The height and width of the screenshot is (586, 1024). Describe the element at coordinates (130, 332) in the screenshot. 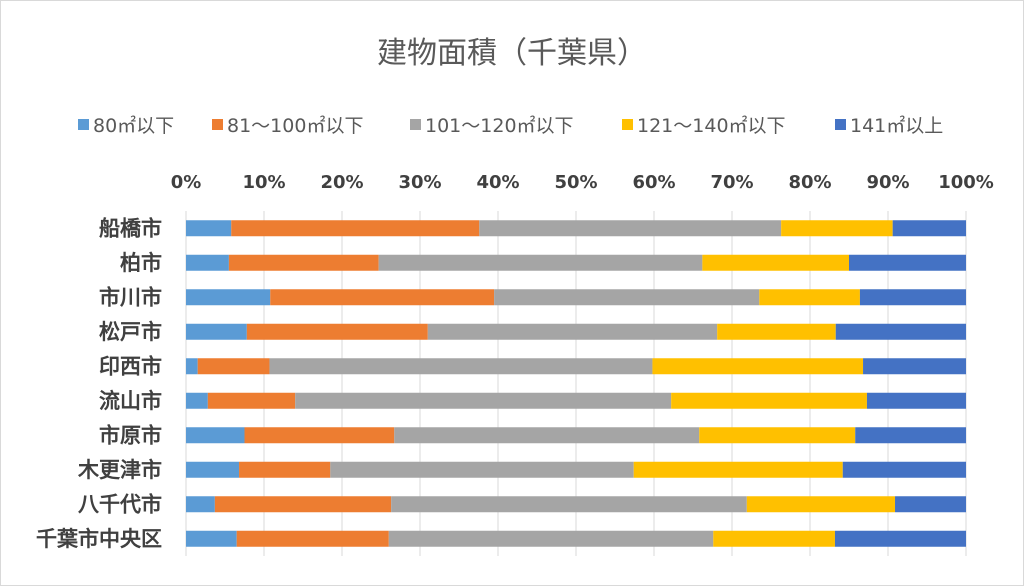

I see `category-label: 松戸市` at that location.